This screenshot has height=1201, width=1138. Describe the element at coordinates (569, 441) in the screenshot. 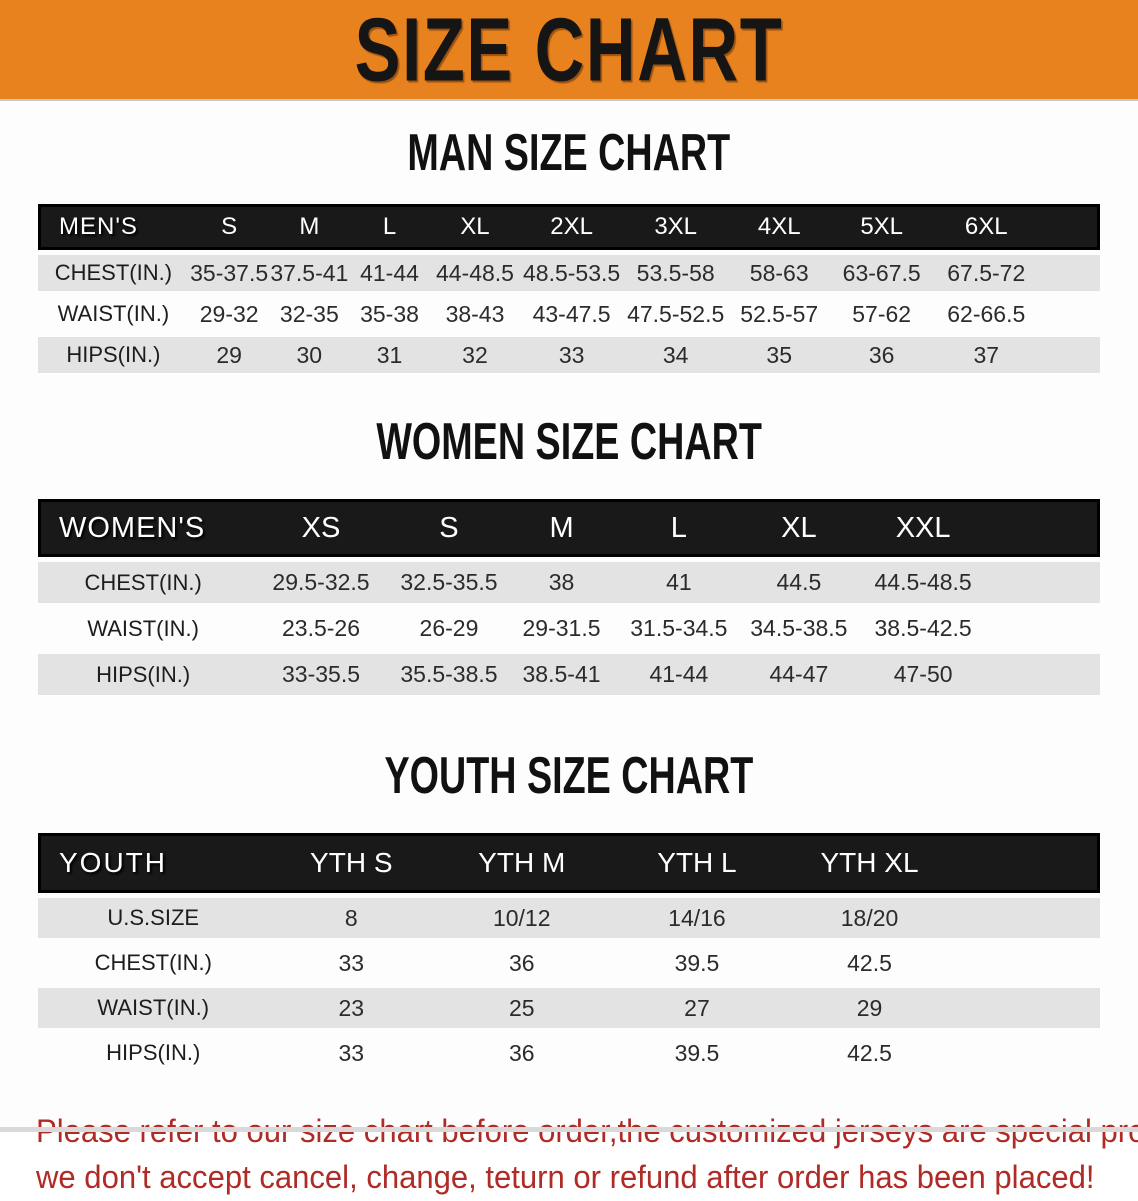

I see `women-section-heading-text: WOMEN SIZE CHART` at that location.